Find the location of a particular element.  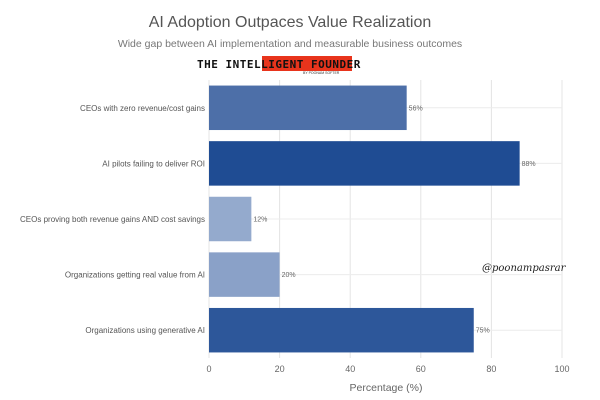

data-label: 20% is located at coordinates (289, 275).